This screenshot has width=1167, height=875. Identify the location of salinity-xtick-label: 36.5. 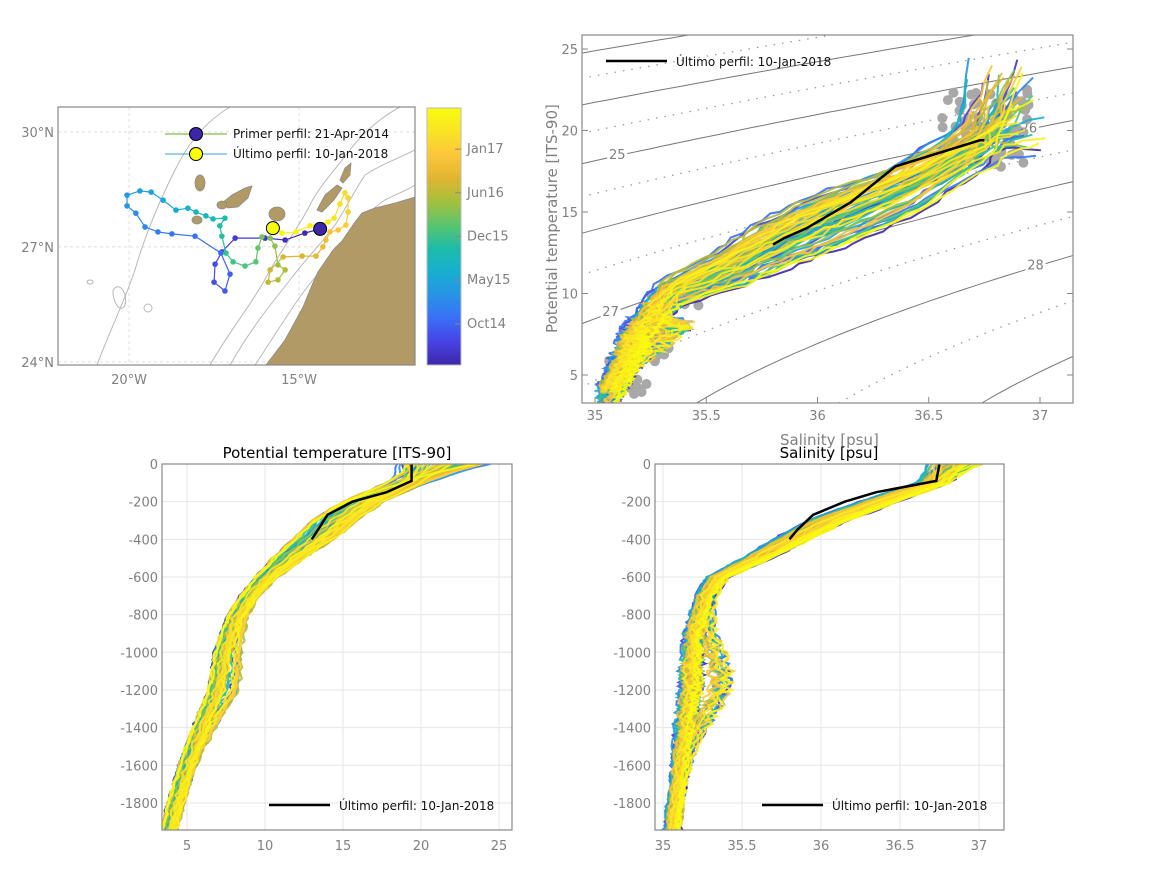
(900, 846).